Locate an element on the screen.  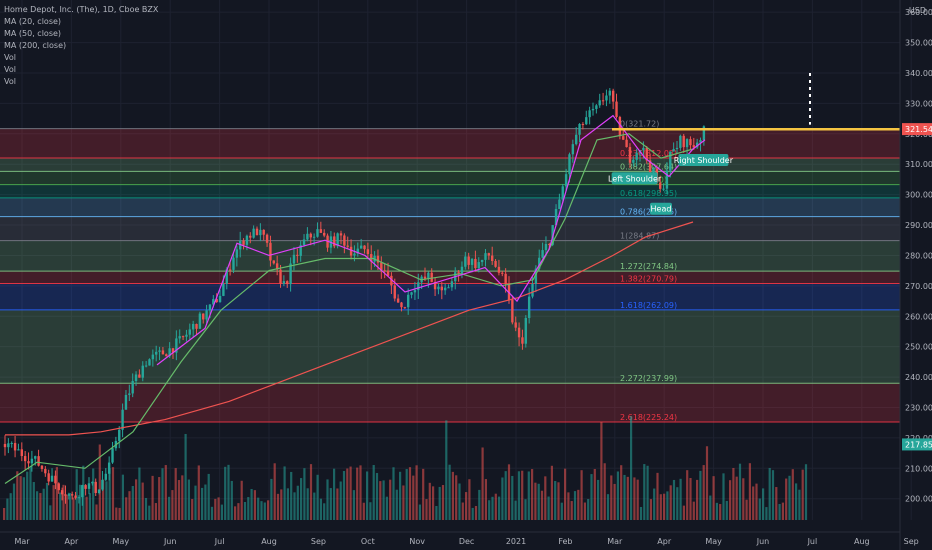
symbol-title: Home Depot, Inc. (The), 1D, Cboe BZX is located at coordinates (81, 9).